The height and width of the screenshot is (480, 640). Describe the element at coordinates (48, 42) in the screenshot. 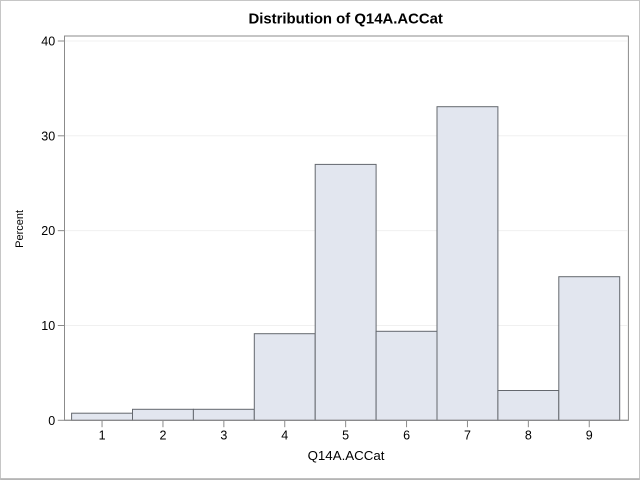

I see `svg-text: 40` at that location.